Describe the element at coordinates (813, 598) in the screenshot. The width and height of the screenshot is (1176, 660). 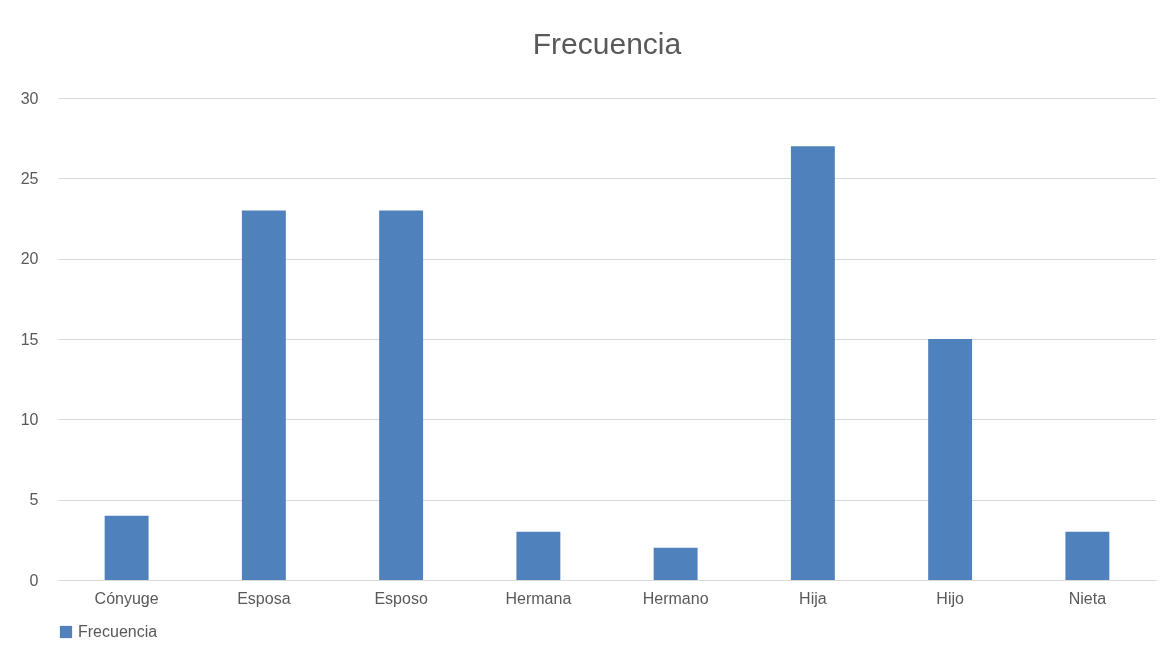
I see `x-tick-label: Hija` at that location.